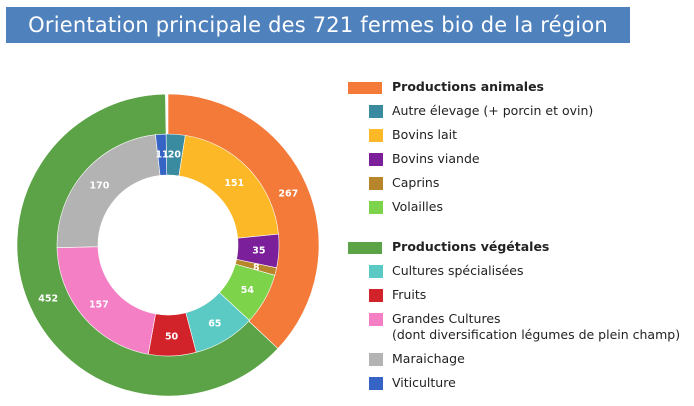 This screenshot has width=694, height=406. I want to click on legend-group-label: Productions animales, so click(468, 86).